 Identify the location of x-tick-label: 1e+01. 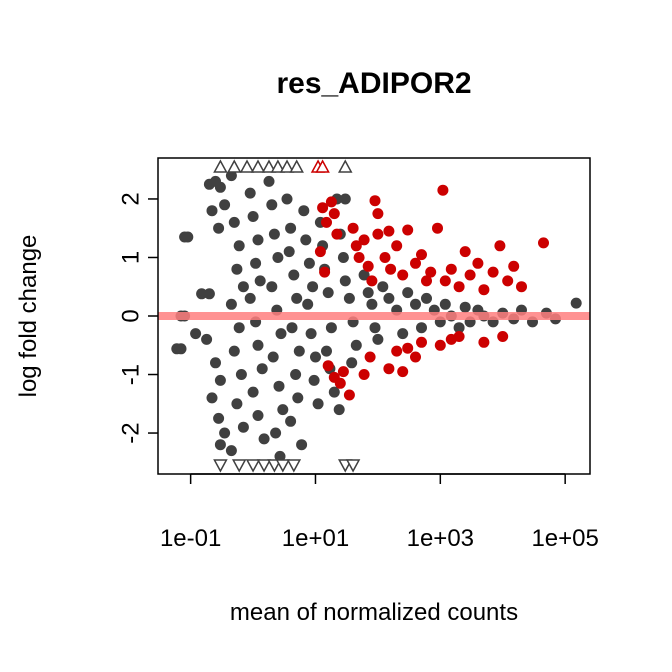
(315, 538).